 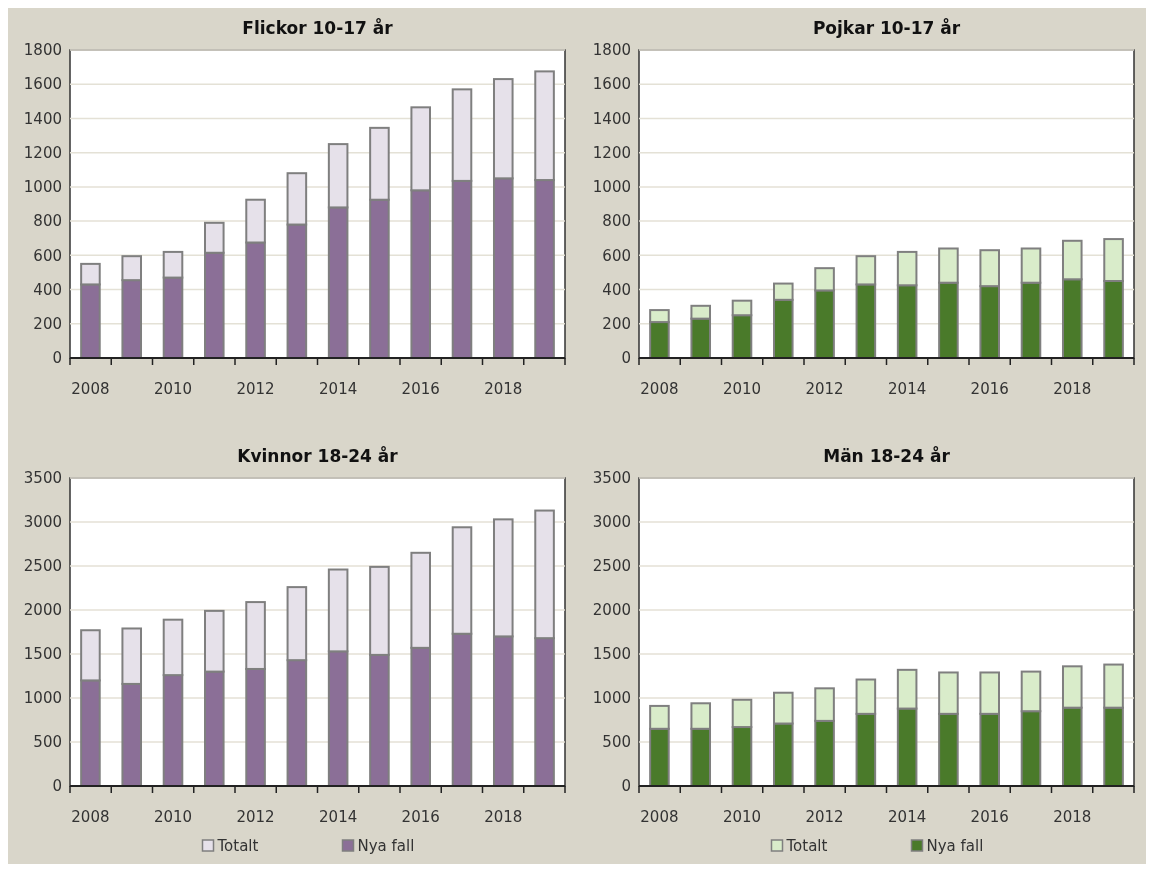 What do you see at coordinates (318, 455) in the screenshot?
I see `chart-title: Kvinnor 18-24 år` at bounding box center [318, 455].